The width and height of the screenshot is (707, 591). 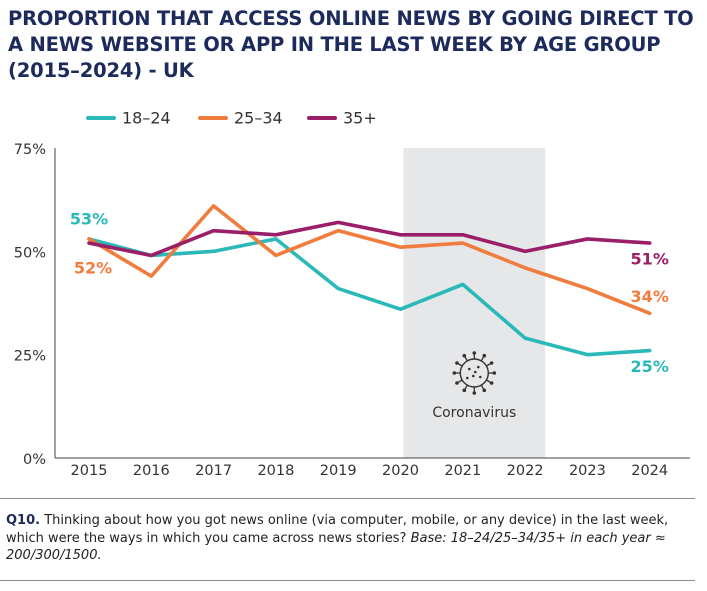 I want to click on divider-bottom, so click(x=347, y=580).